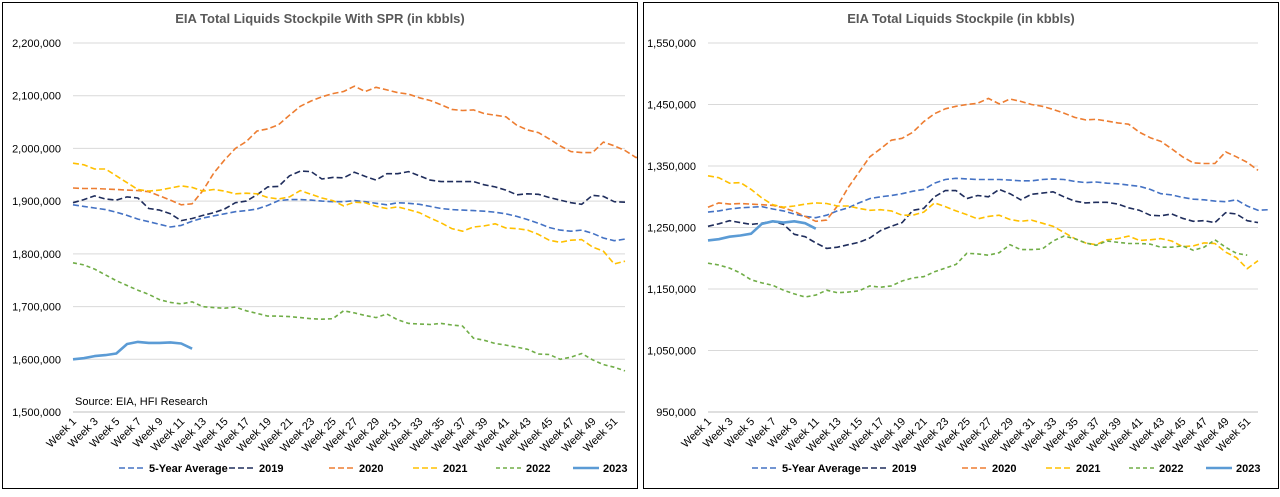  Describe the element at coordinates (36, 413) in the screenshot. I see `y-tick-label: 1,500,000` at that location.